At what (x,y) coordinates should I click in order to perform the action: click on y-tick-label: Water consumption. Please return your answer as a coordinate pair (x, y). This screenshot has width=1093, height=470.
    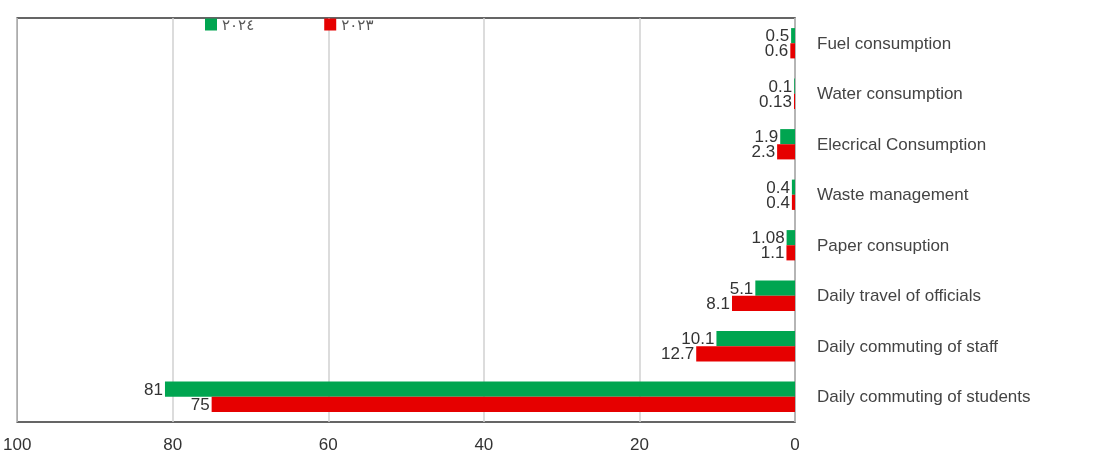
    Looking at the image, I should click on (890, 94).